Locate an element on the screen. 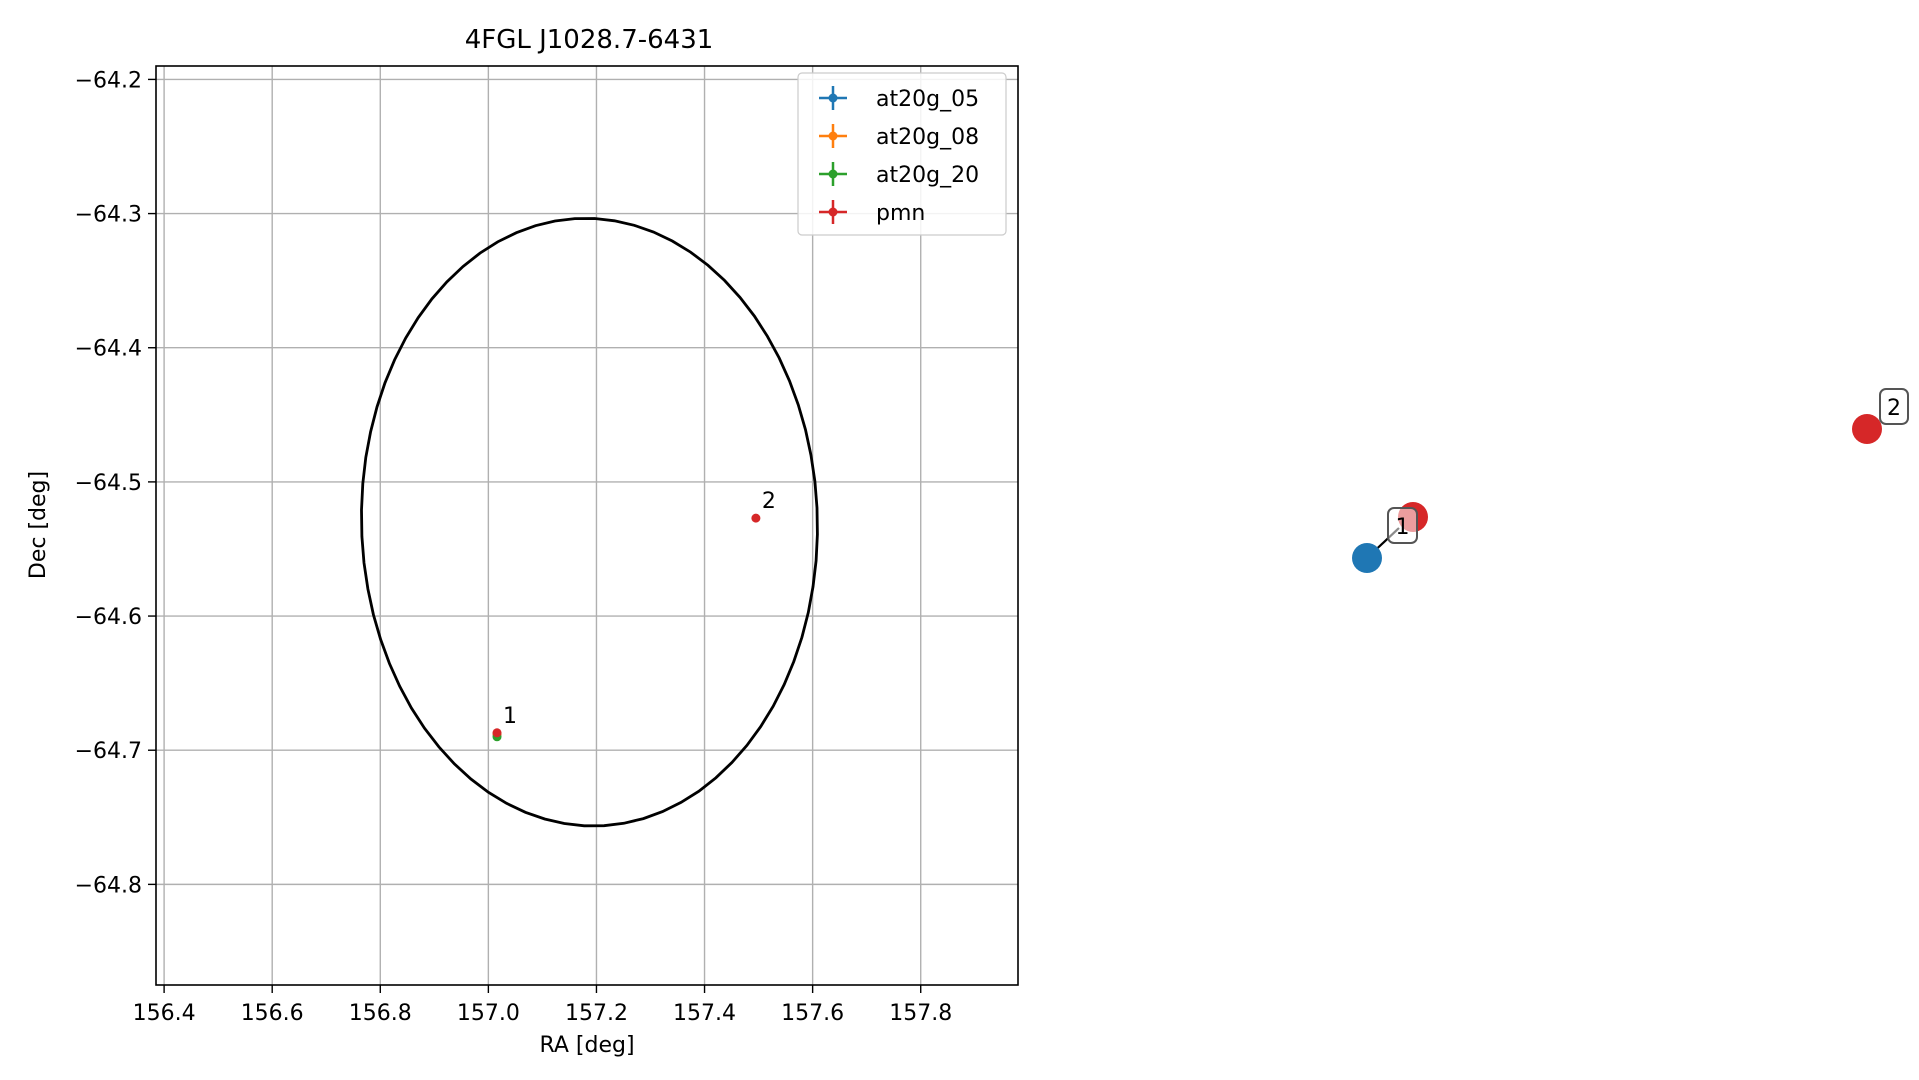 This screenshot has width=1919, height=1080. x-tick-label: 157.6 is located at coordinates (812, 1013).